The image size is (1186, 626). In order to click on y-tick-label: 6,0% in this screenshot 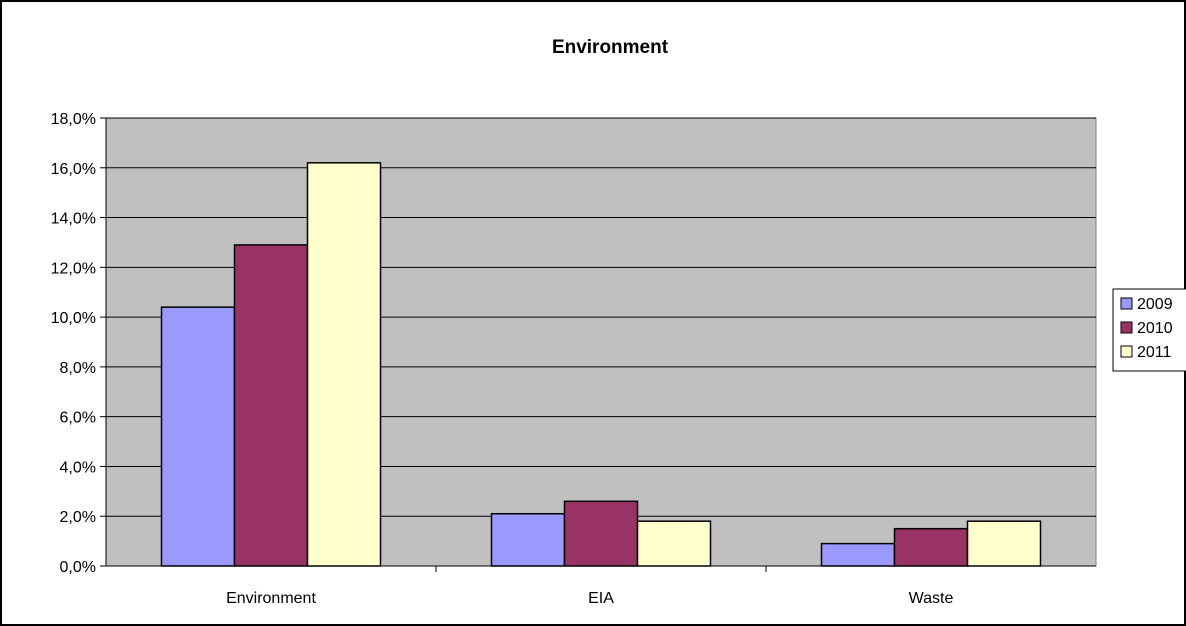, I will do `click(78, 418)`.